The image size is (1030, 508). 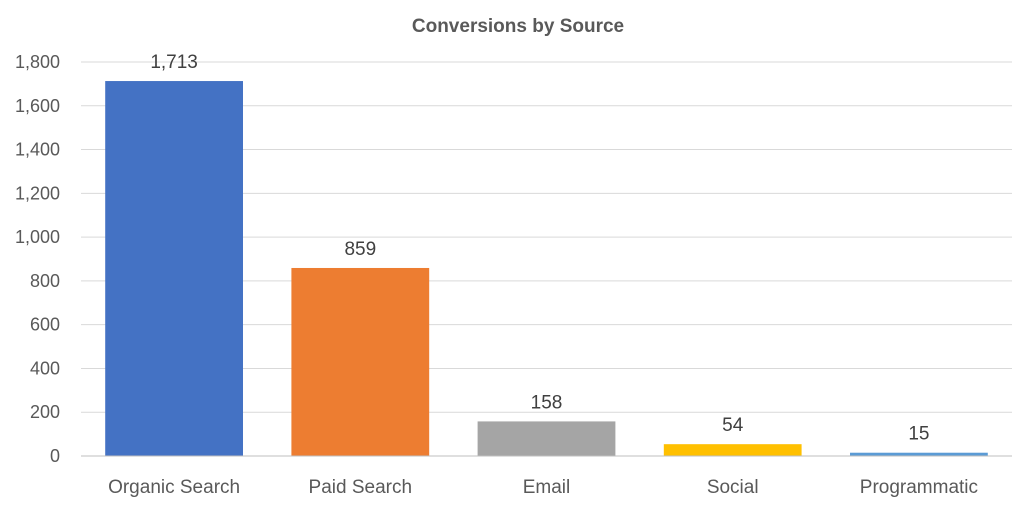 I want to click on bar-programmatic, so click(x=919, y=454).